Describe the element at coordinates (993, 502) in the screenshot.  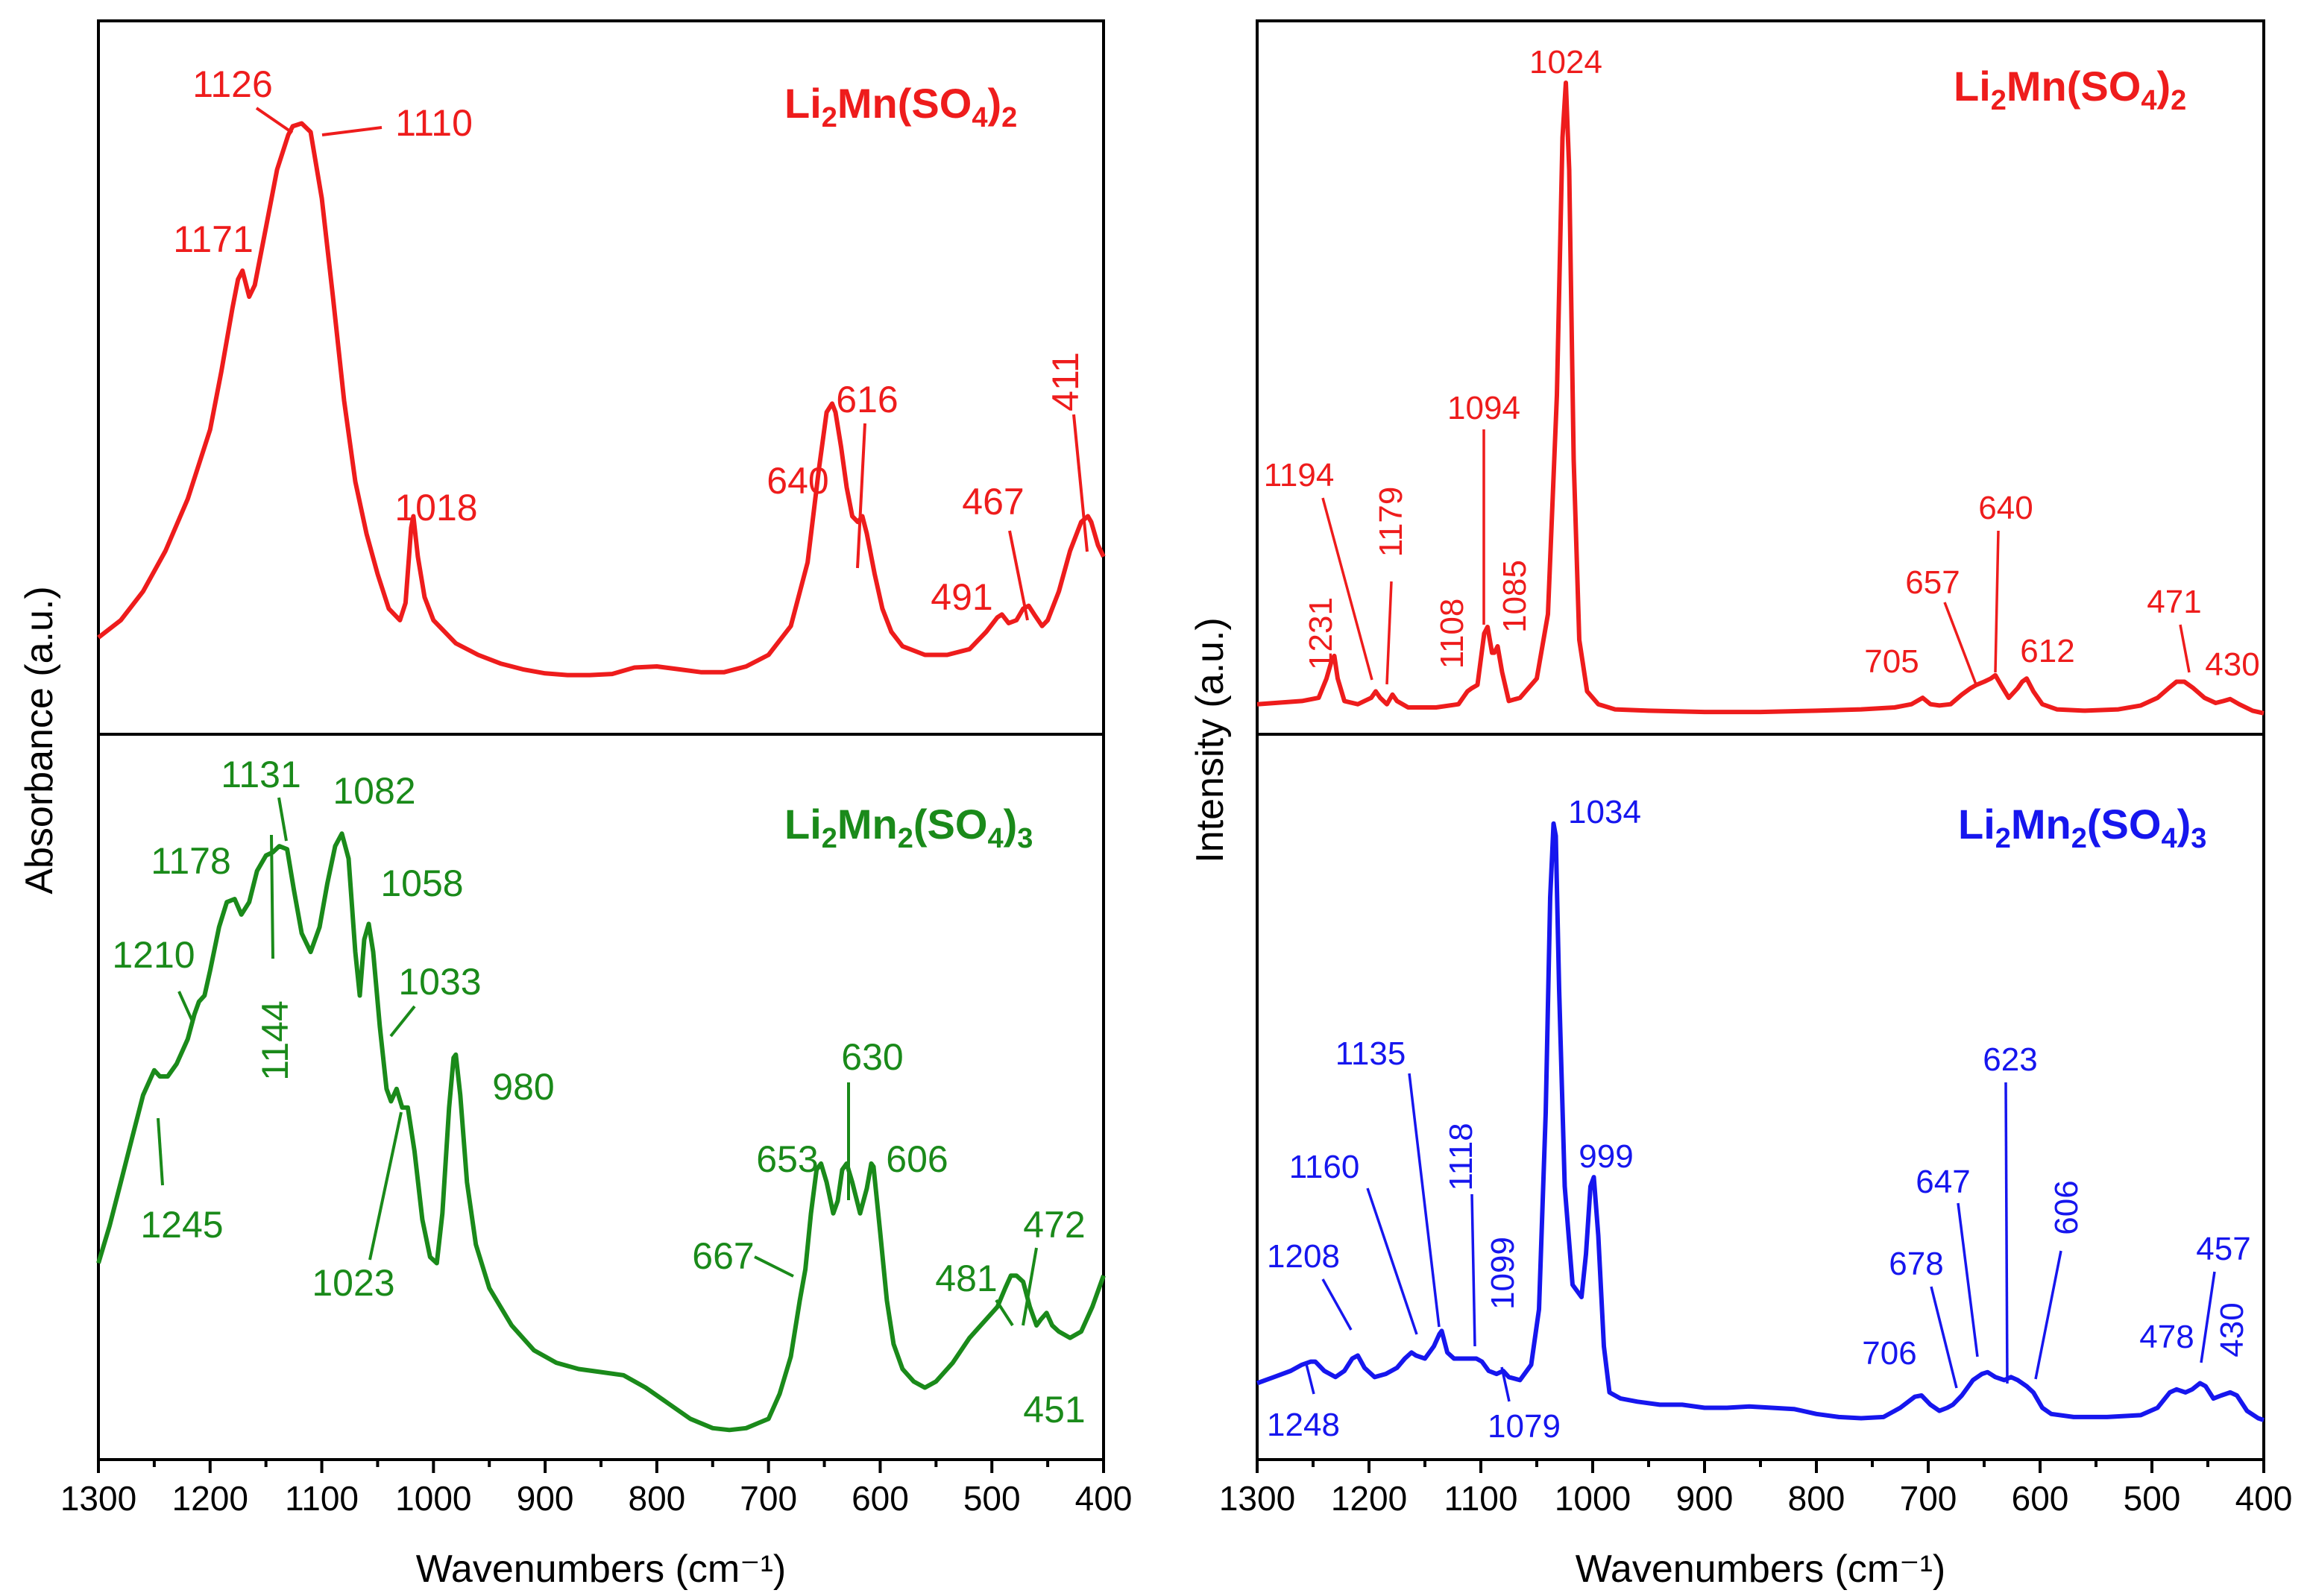
I see `peak-label: 467` at that location.